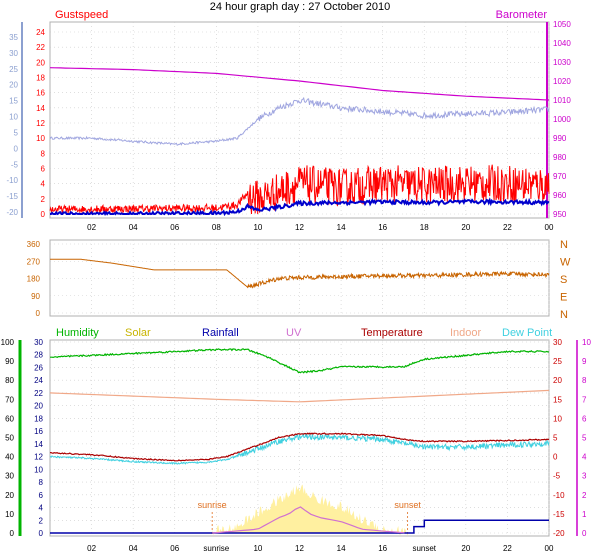  I want to click on temperature-x-tick-label: 20, so click(465, 548).